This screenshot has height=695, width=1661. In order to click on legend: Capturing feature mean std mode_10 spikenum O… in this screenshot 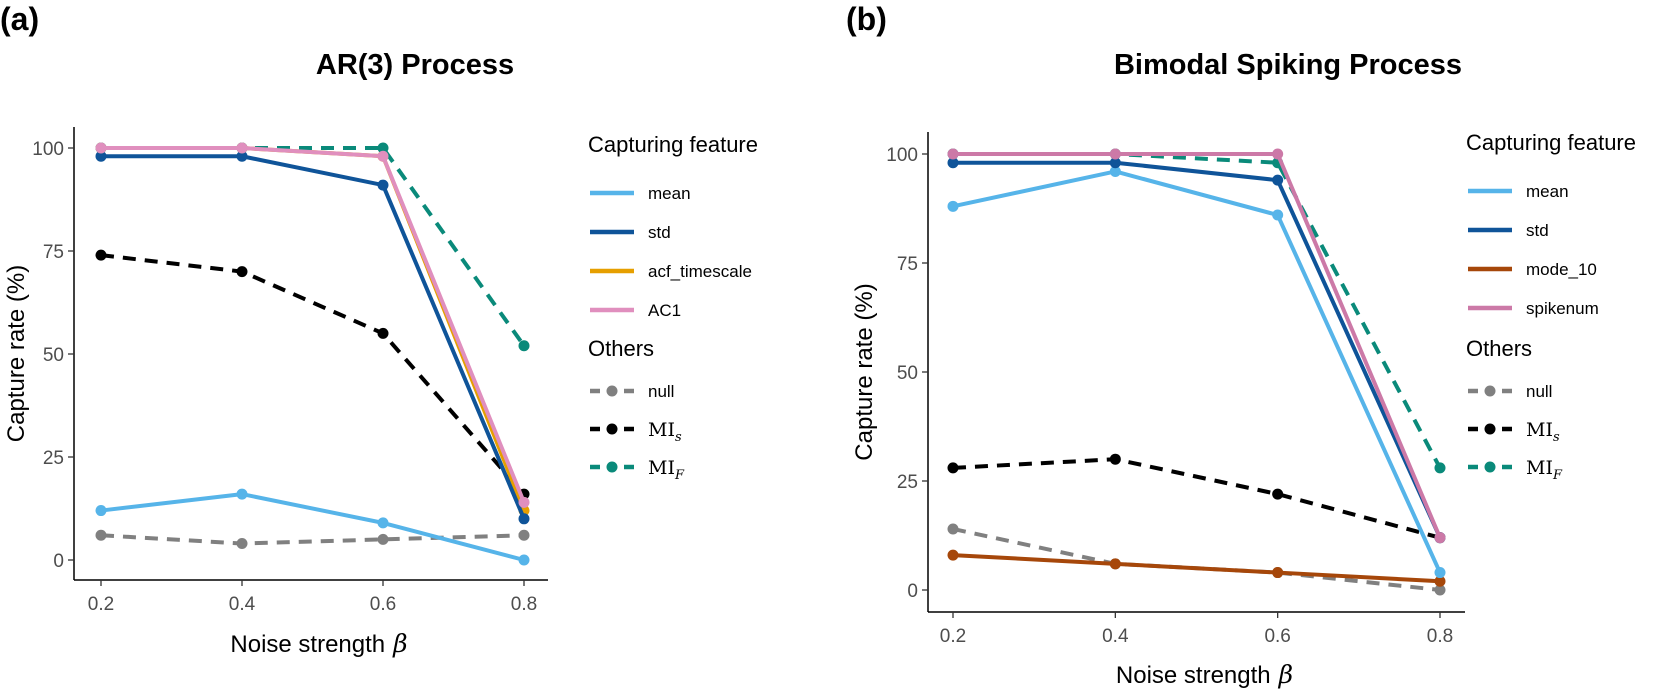, I will do `click(1551, 306)`.